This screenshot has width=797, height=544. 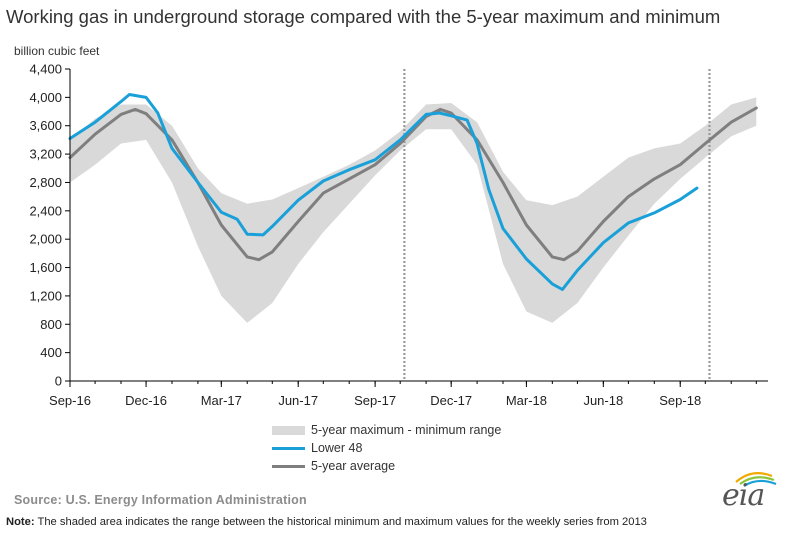 I want to click on y-tick-label: 2,400, so click(x=45, y=210).